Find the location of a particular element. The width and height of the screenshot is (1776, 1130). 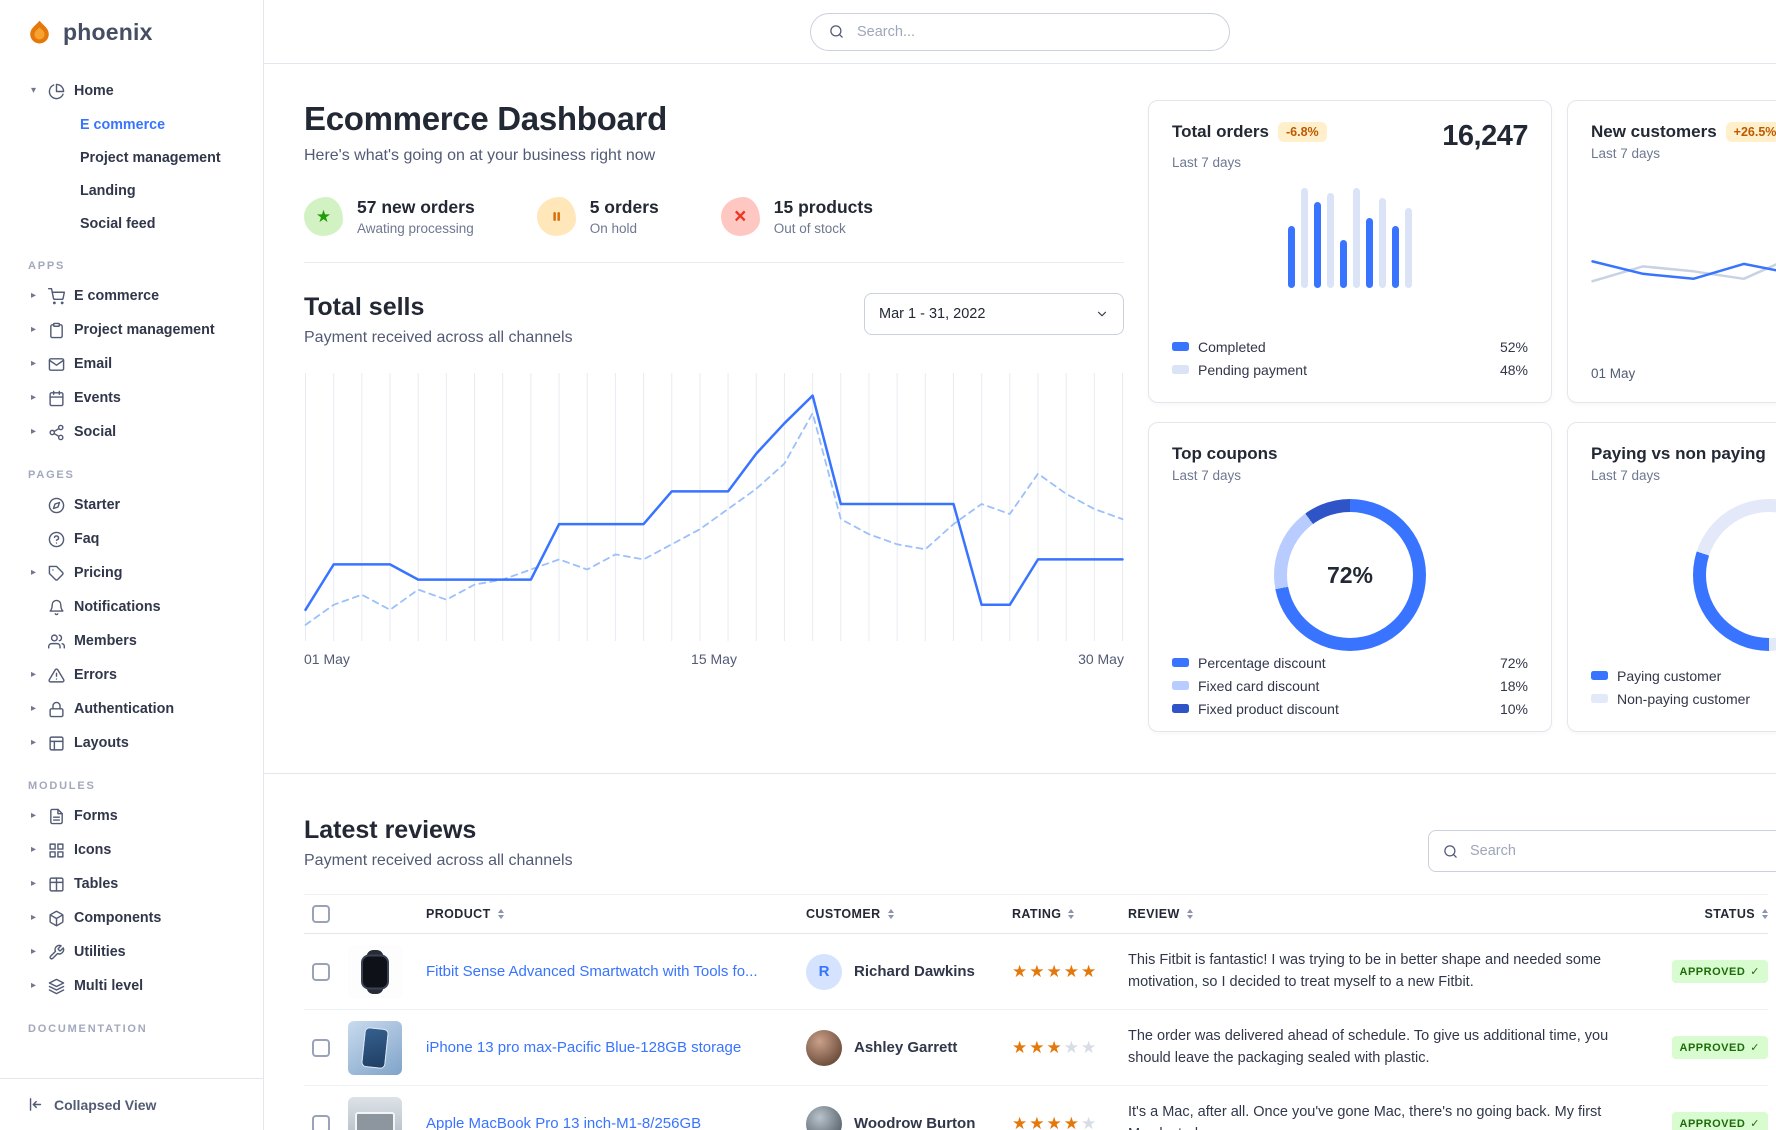

layout-icon is located at coordinates (56, 743).